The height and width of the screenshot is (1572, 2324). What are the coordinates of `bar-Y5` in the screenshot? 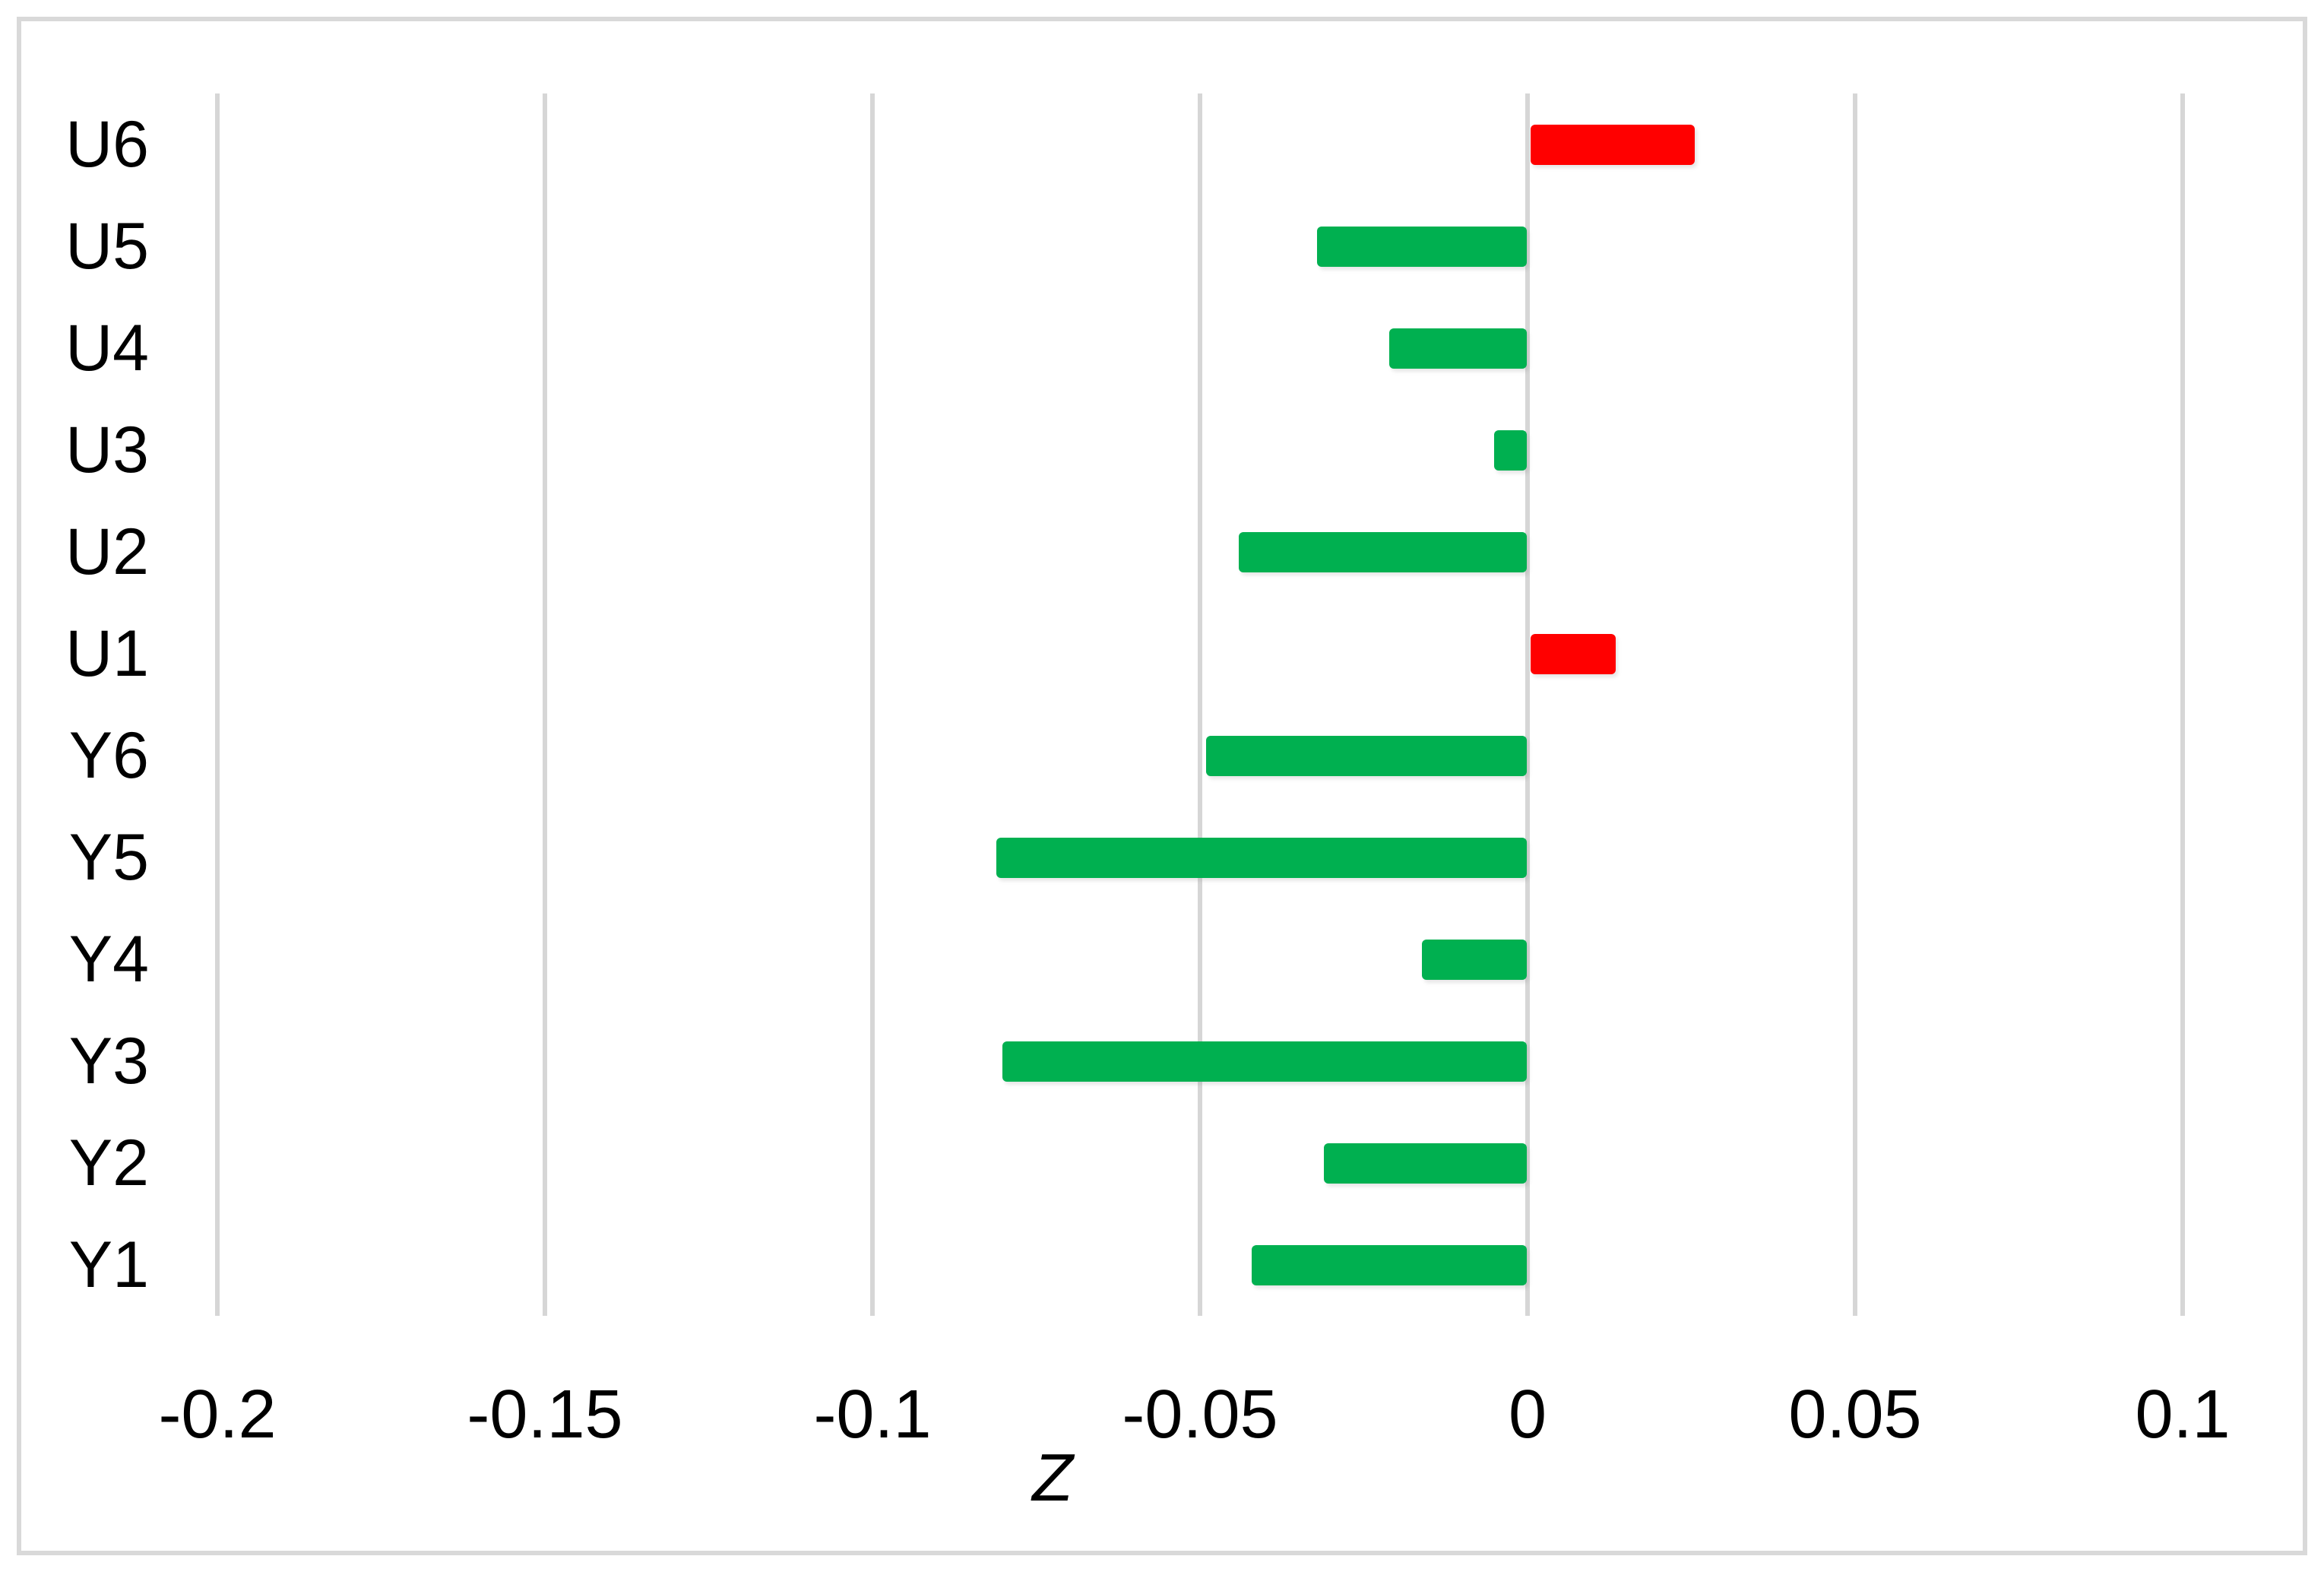 It's located at (1261, 857).